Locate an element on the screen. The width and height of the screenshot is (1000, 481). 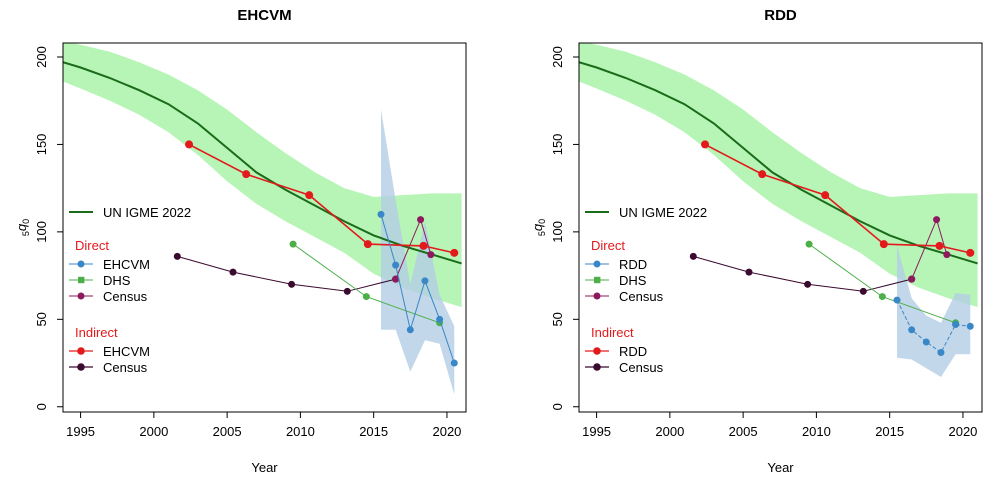
y-axis-label: 5q0 is located at coordinates (538, 227).